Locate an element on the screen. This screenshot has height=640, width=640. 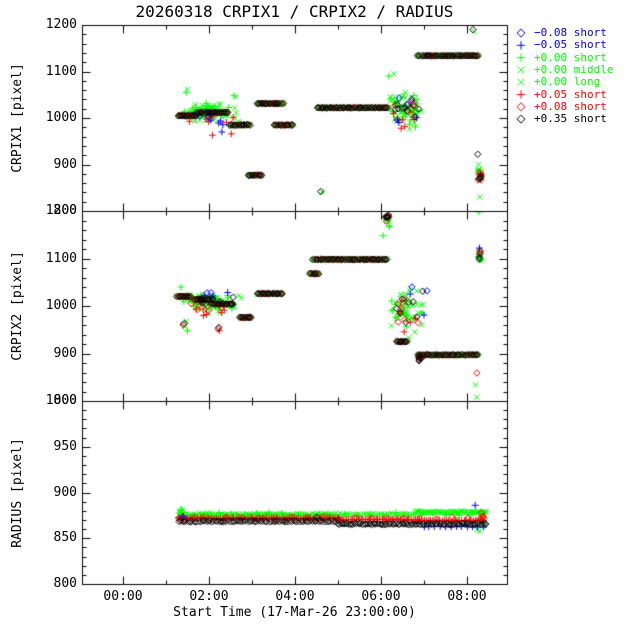
x-tick-label: 04:00 is located at coordinates (295, 596).